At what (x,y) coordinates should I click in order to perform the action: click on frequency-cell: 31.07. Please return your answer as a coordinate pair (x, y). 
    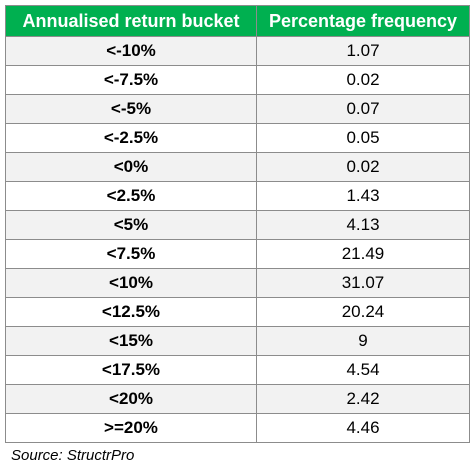
    Looking at the image, I should click on (363, 283).